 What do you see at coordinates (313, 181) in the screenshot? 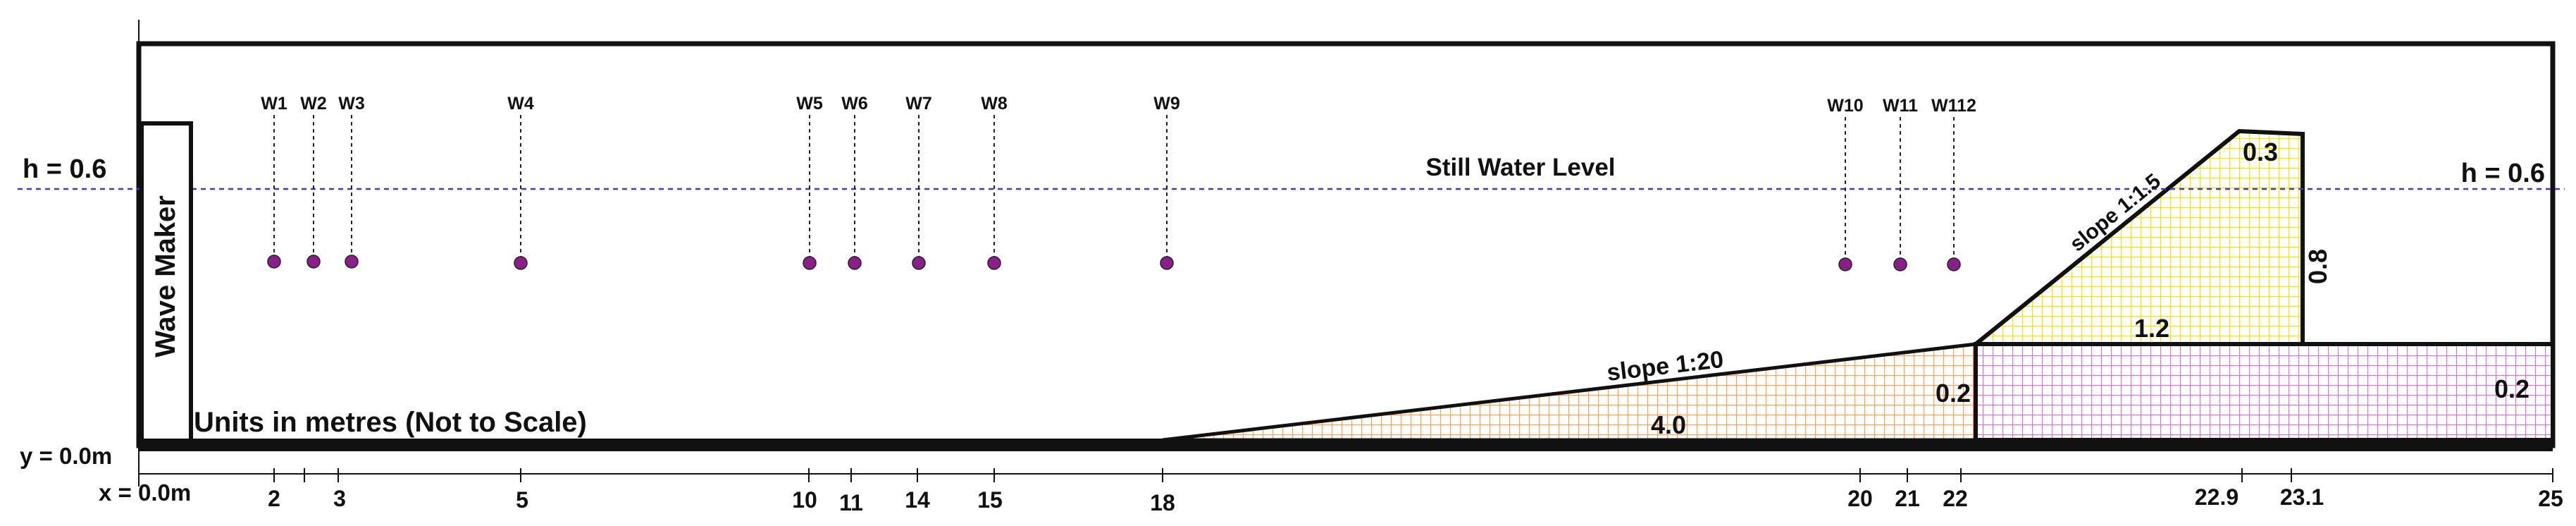
I see `gauge-W2: W2` at bounding box center [313, 181].